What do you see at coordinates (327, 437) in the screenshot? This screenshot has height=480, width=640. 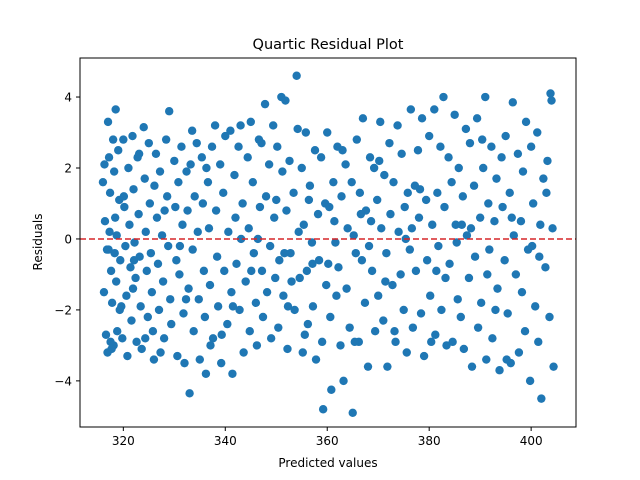 I see `x-axis-ticks: 320 340 360 380 400` at bounding box center [327, 437].